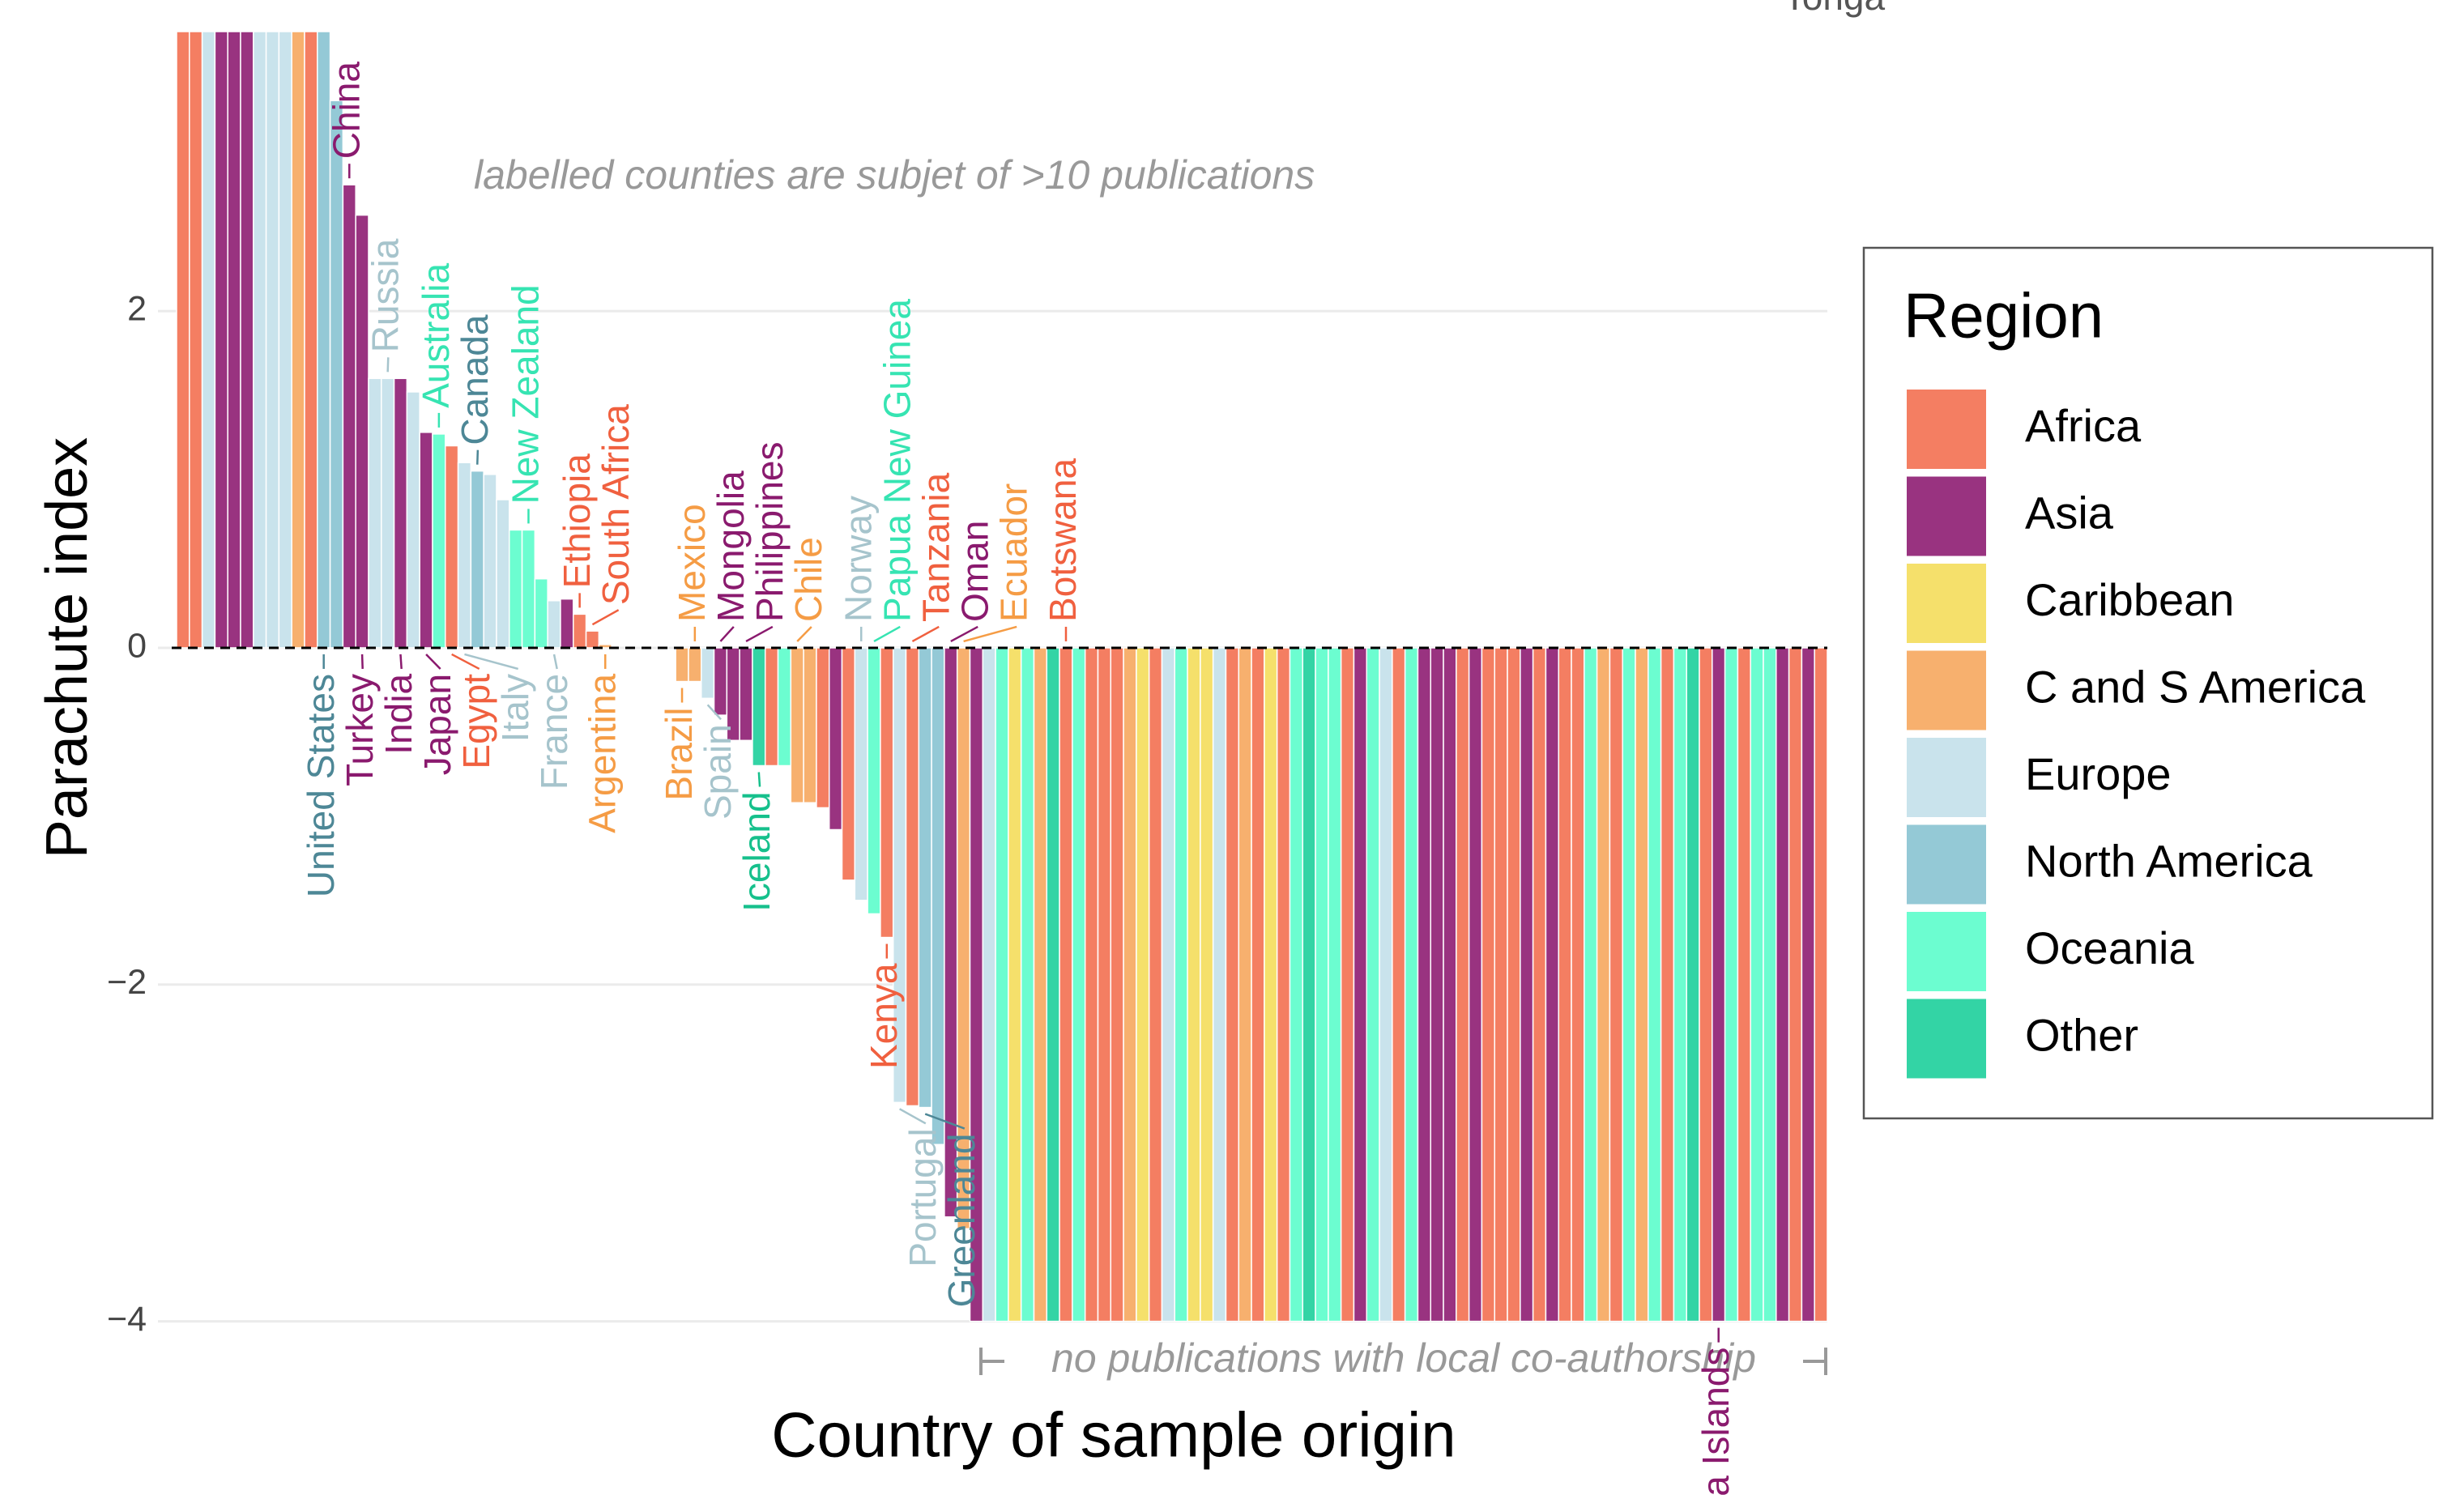 Image resolution: width=2464 pixels, height=1499 pixels. I want to click on country-label: Italy, so click(515, 708).